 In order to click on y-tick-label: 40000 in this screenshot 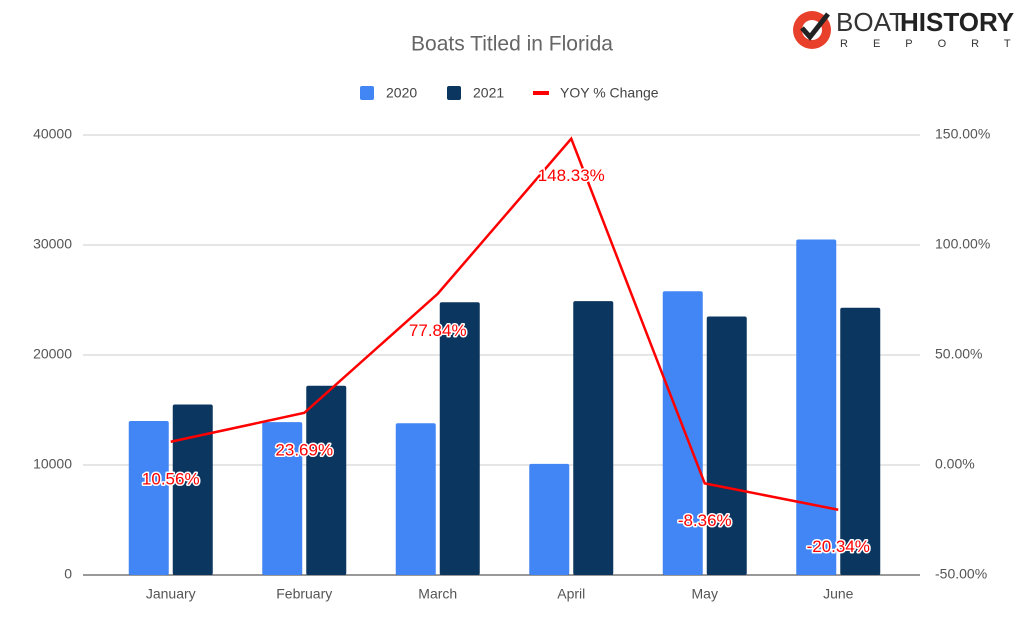, I will do `click(52, 134)`.